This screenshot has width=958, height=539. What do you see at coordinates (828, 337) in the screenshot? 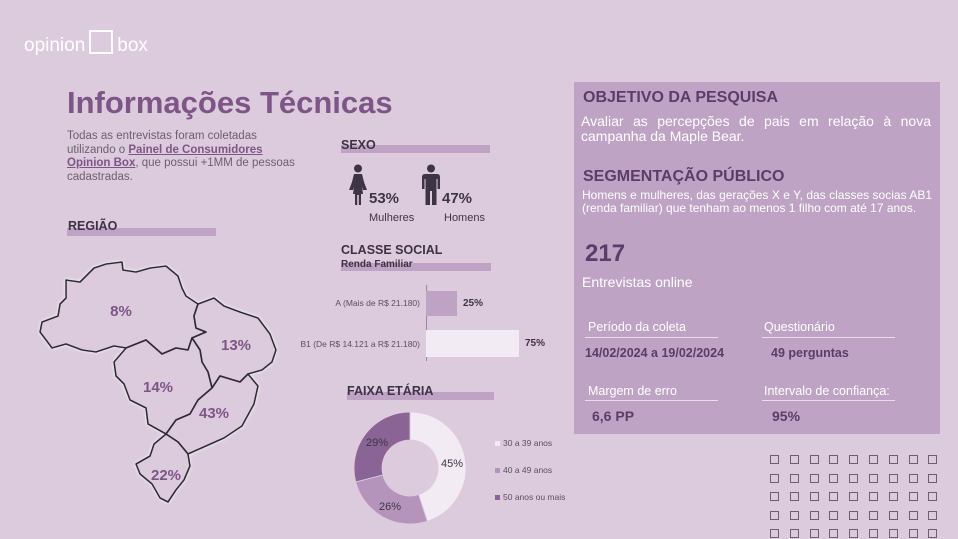
I see `questionnaire-divider` at bounding box center [828, 337].